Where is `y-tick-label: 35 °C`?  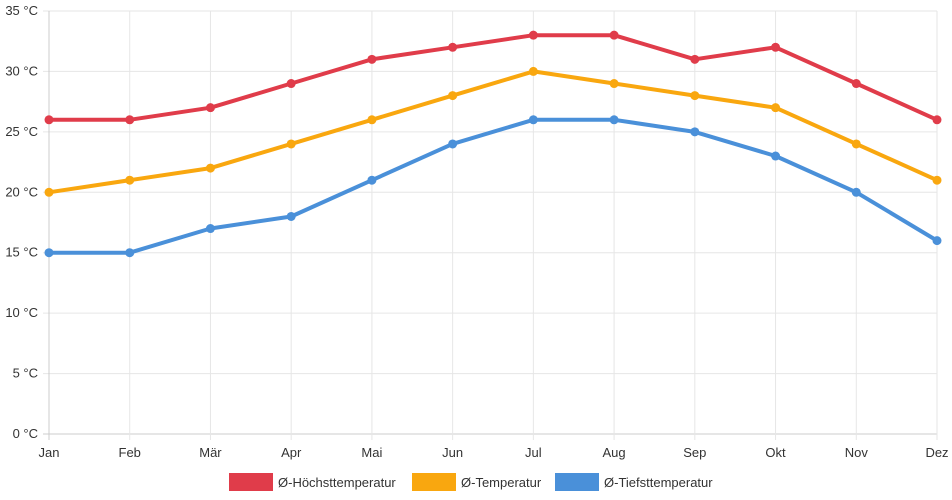 y-tick-label: 35 °C is located at coordinates (21, 10).